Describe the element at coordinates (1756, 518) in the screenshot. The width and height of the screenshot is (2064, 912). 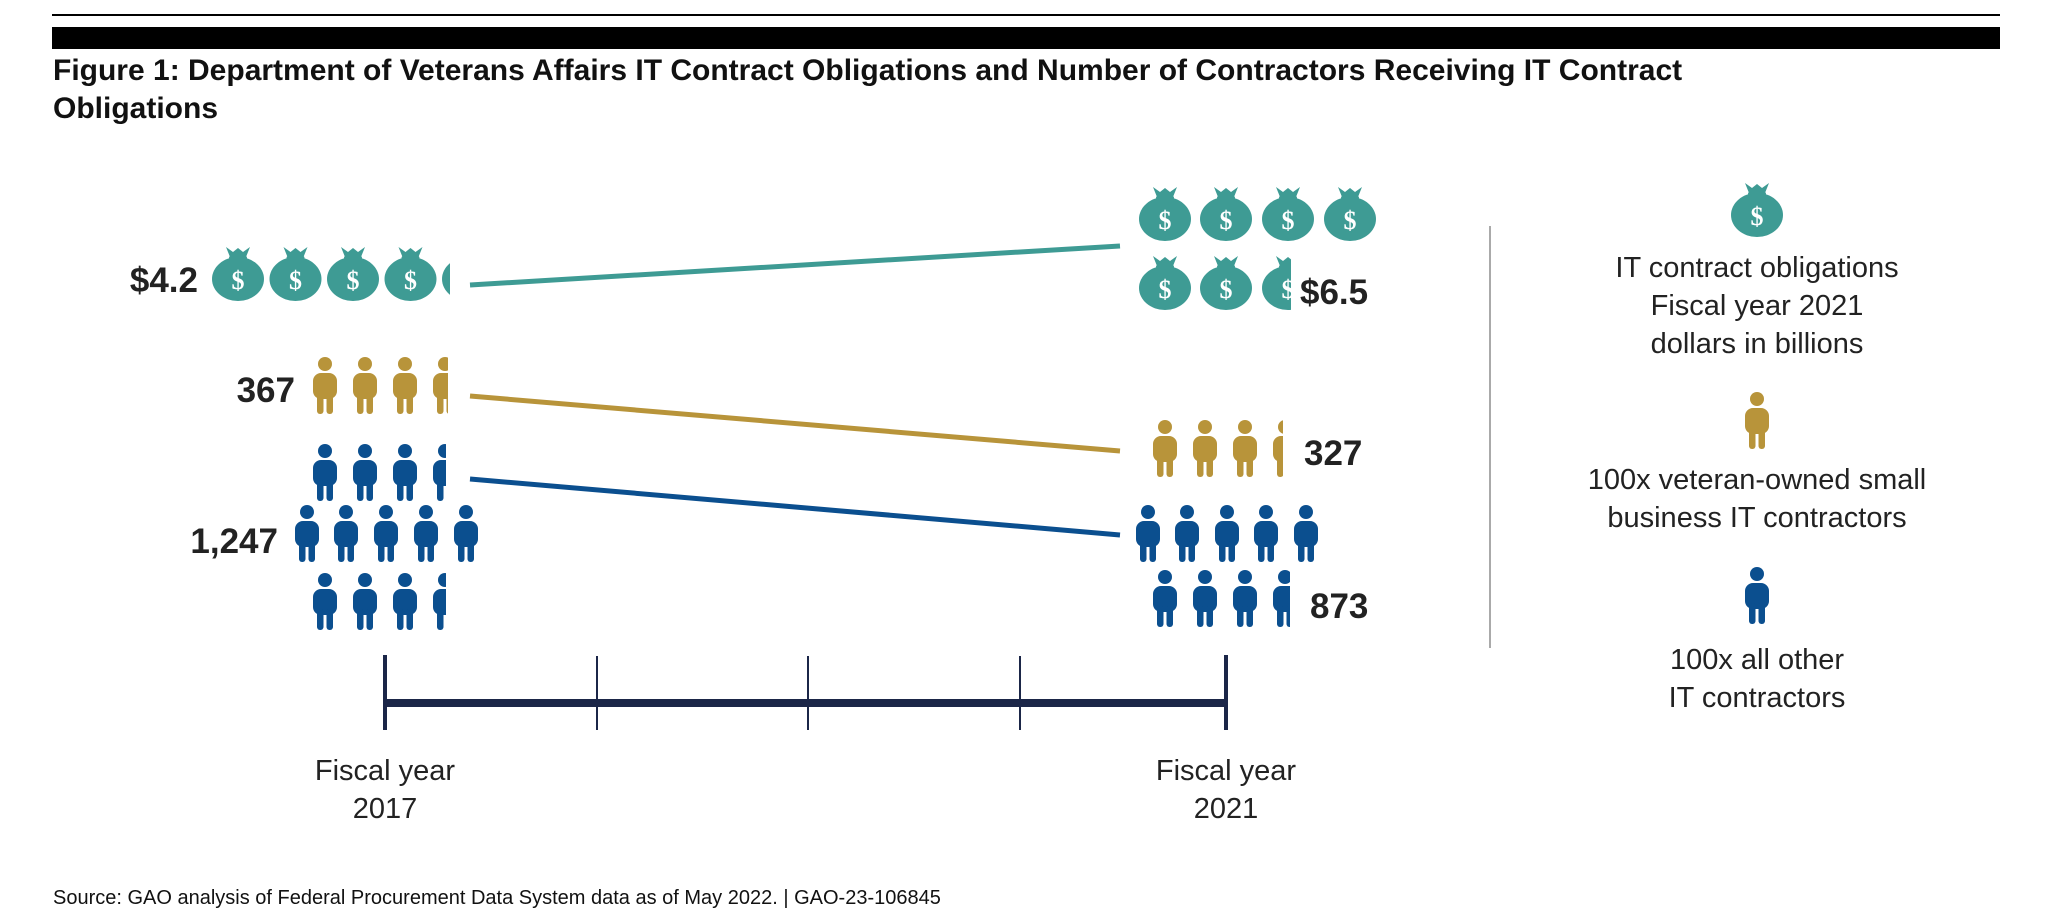
I see `legend-label: business IT contractors` at that location.